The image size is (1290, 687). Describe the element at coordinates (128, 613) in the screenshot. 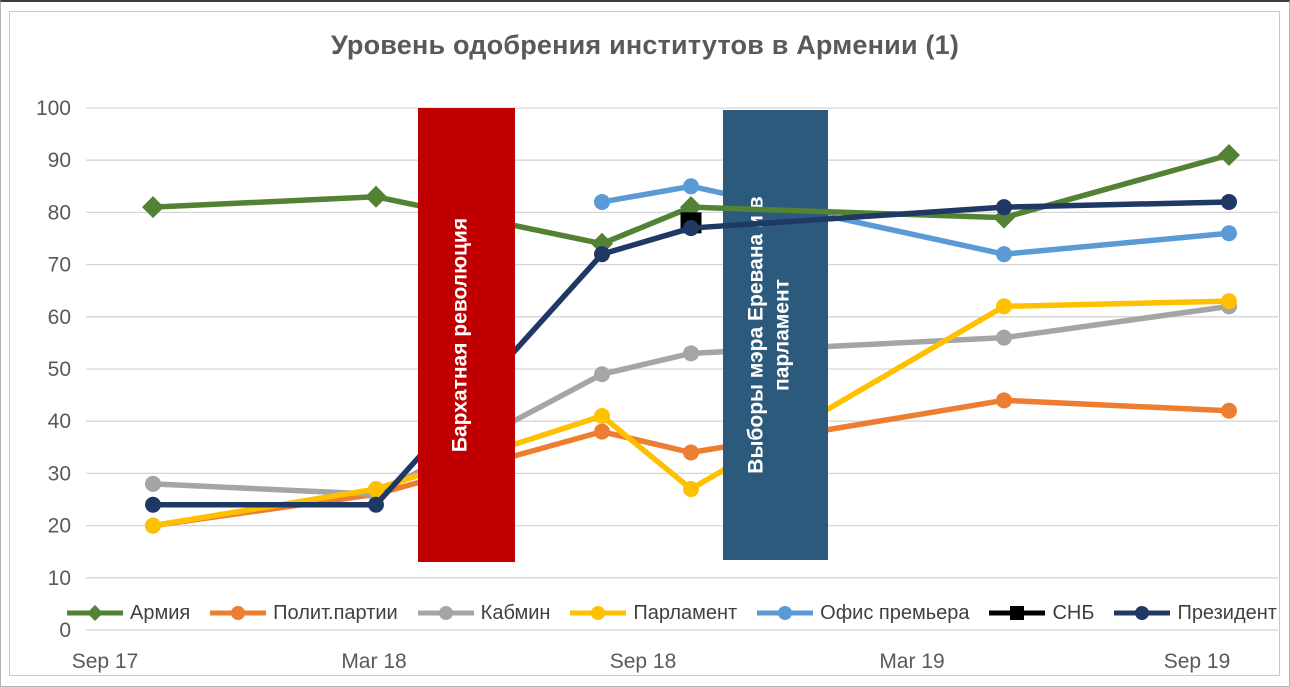

I see `legend-item-0: Армия` at that location.